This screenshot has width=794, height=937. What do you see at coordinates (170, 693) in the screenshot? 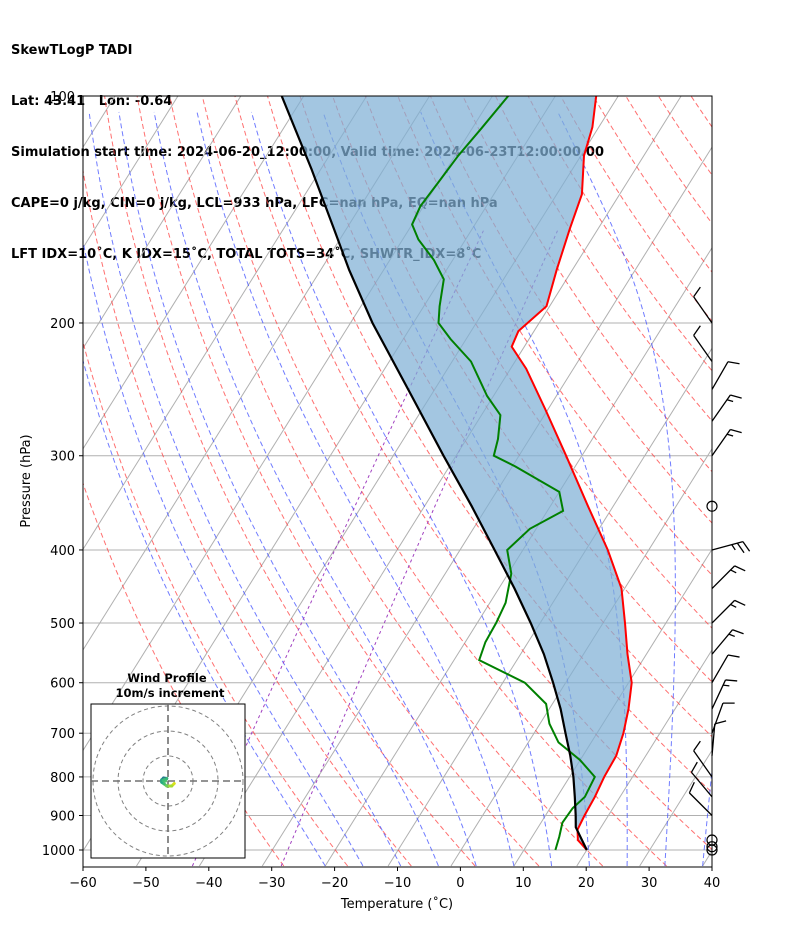
I see `hodograph-subtitle: 10m/s increment` at bounding box center [170, 693].